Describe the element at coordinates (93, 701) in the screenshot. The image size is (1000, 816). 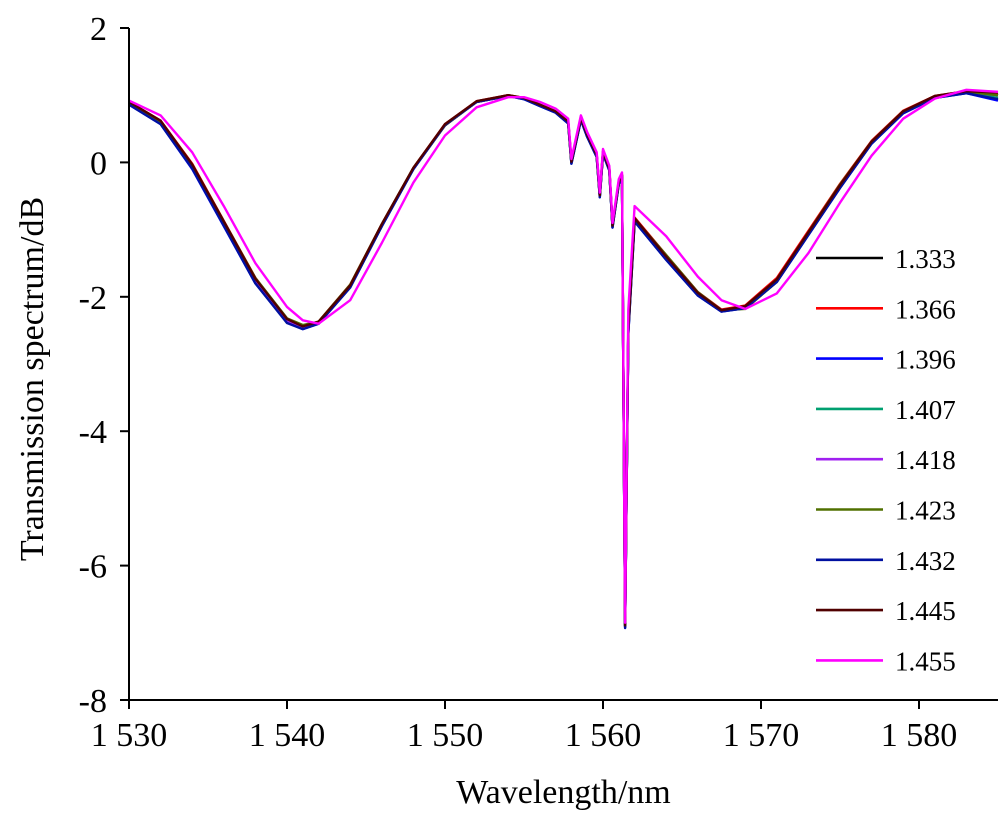
I see `y-tick-label: -8` at that location.